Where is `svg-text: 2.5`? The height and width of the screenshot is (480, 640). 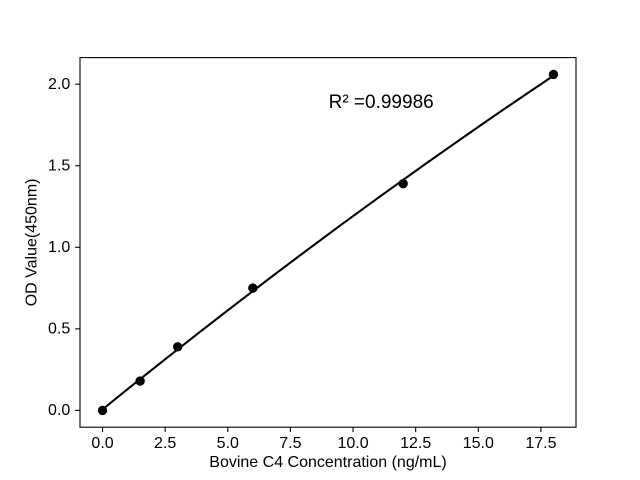 svg-text: 2.5 is located at coordinates (165, 443).